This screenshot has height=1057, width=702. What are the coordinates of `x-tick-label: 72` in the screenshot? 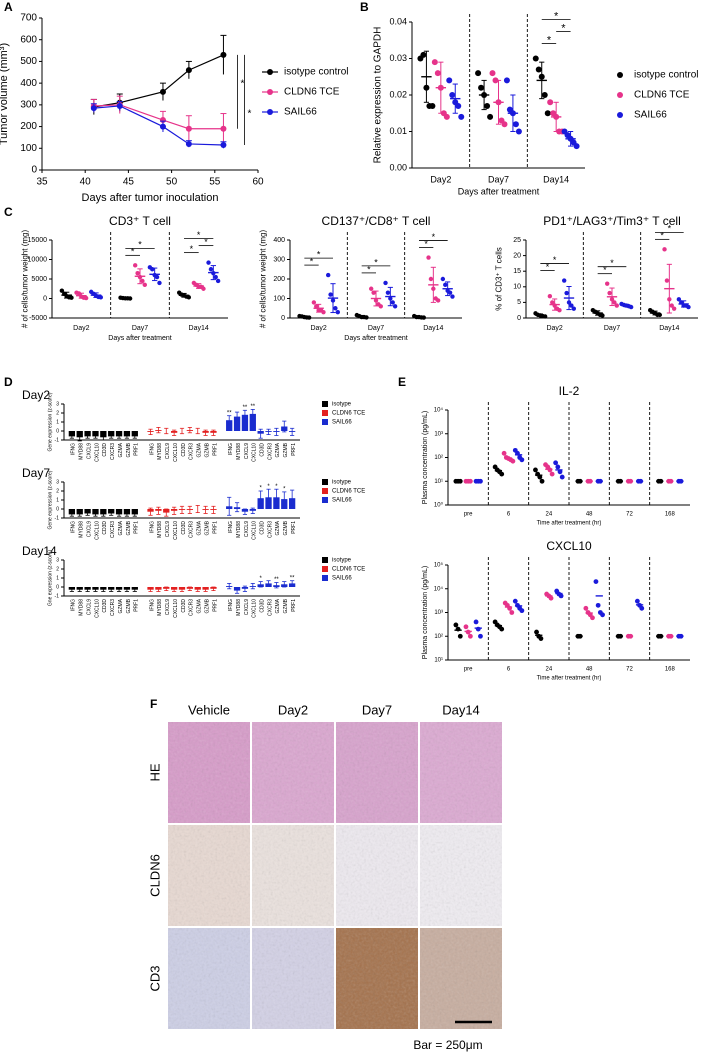 It's located at (629, 670).